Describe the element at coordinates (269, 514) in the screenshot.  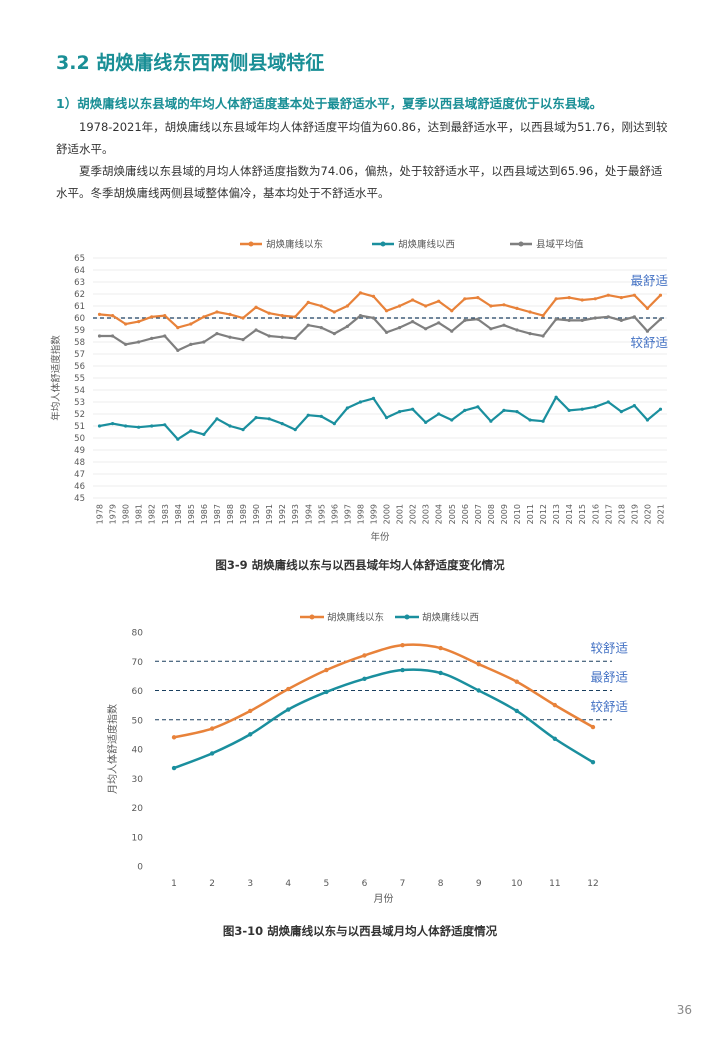
I see `x-tick-label: 1991` at that location.